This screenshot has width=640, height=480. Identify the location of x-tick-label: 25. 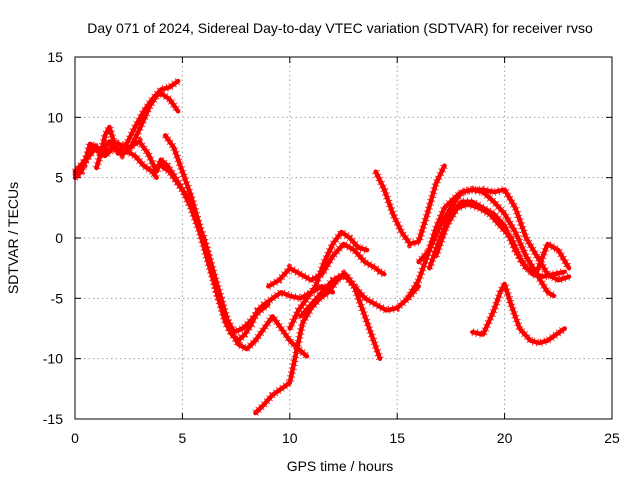
(612, 438).